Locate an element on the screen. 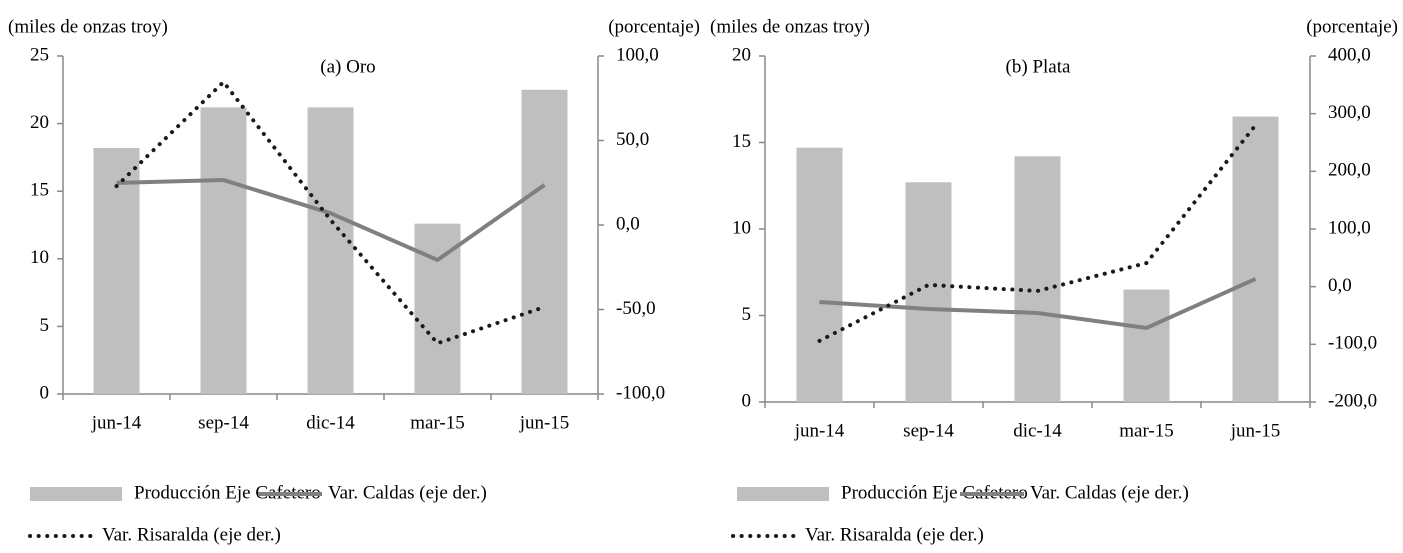 The height and width of the screenshot is (553, 1403). y2-tick-label: 400,0 is located at coordinates (1349, 54).